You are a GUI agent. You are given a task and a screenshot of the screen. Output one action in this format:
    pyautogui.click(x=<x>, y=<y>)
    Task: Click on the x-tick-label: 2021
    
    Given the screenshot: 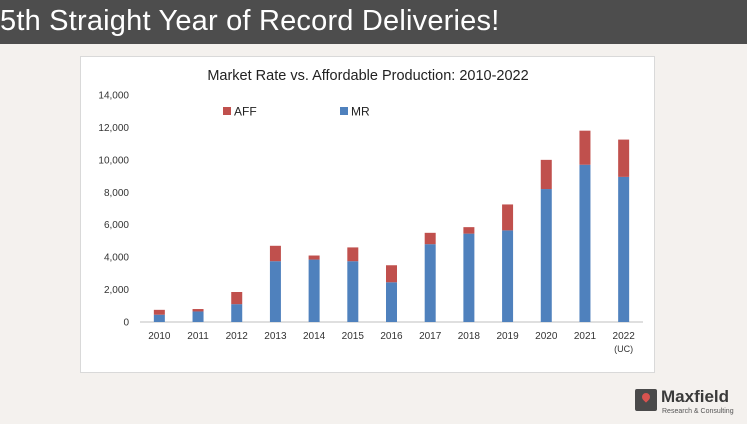 What is the action you would take?
    pyautogui.click(x=585, y=336)
    